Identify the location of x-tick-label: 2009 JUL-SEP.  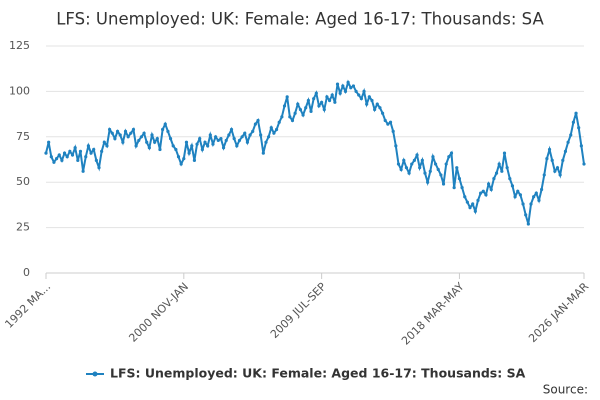
(298, 310).